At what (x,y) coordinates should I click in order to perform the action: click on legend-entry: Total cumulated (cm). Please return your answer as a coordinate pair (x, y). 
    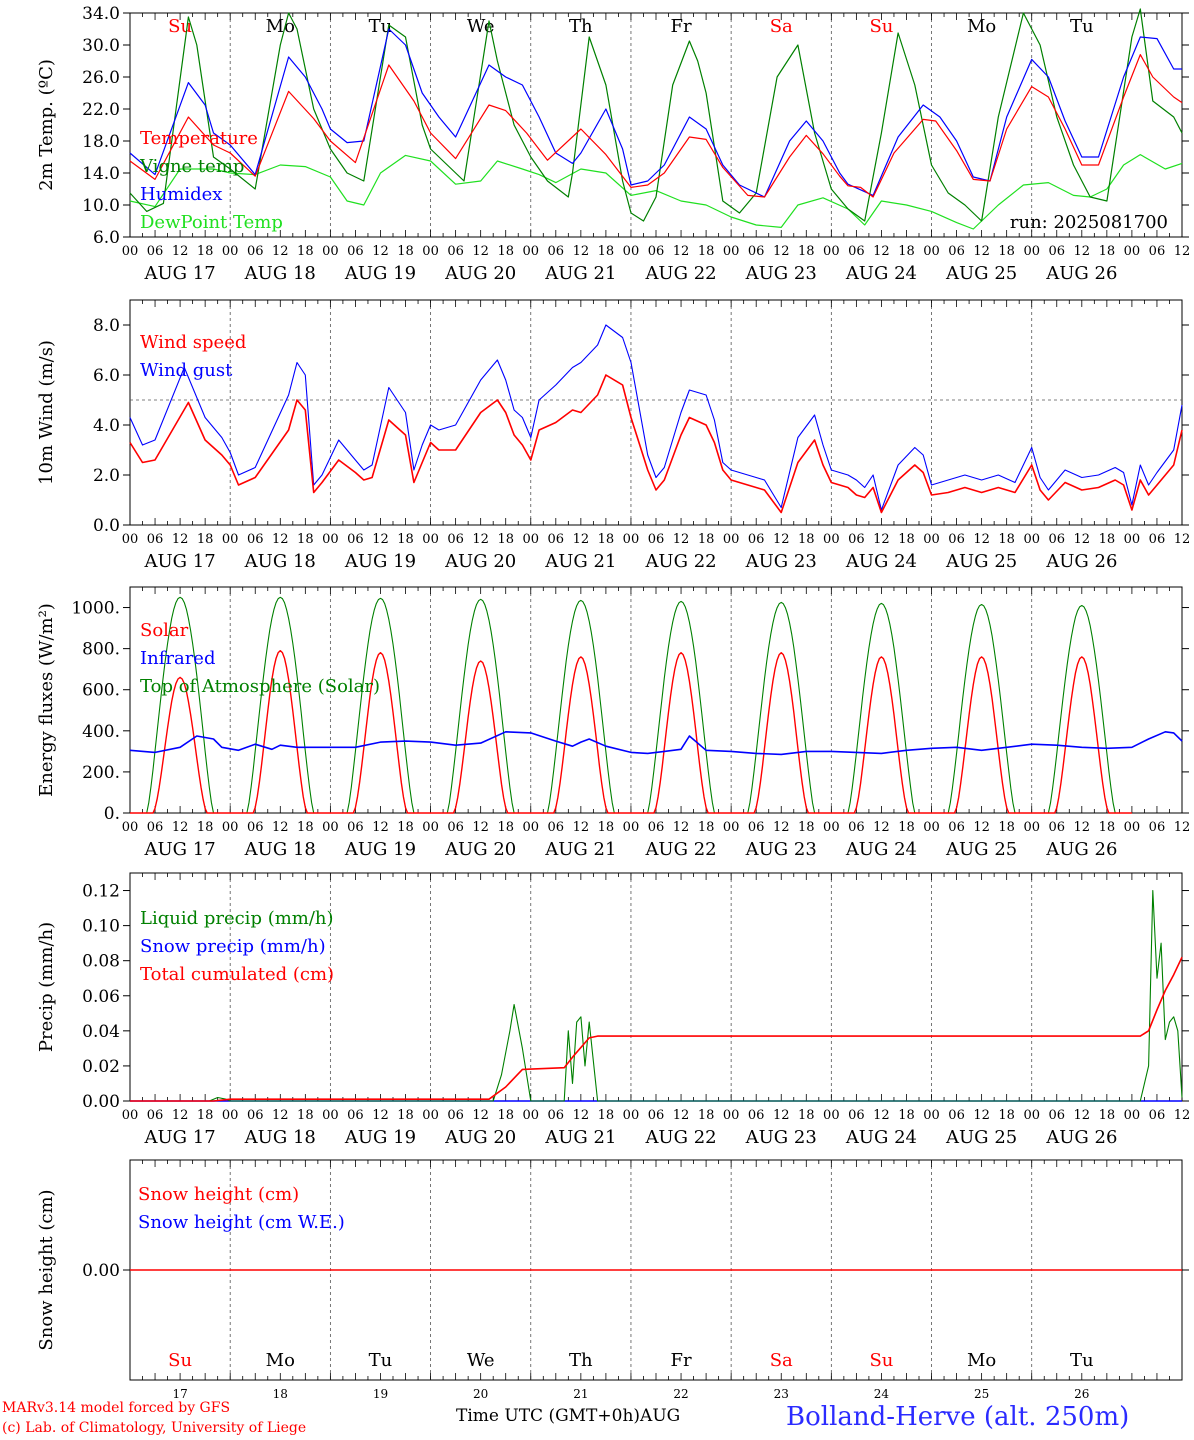
    Looking at the image, I should click on (237, 974).